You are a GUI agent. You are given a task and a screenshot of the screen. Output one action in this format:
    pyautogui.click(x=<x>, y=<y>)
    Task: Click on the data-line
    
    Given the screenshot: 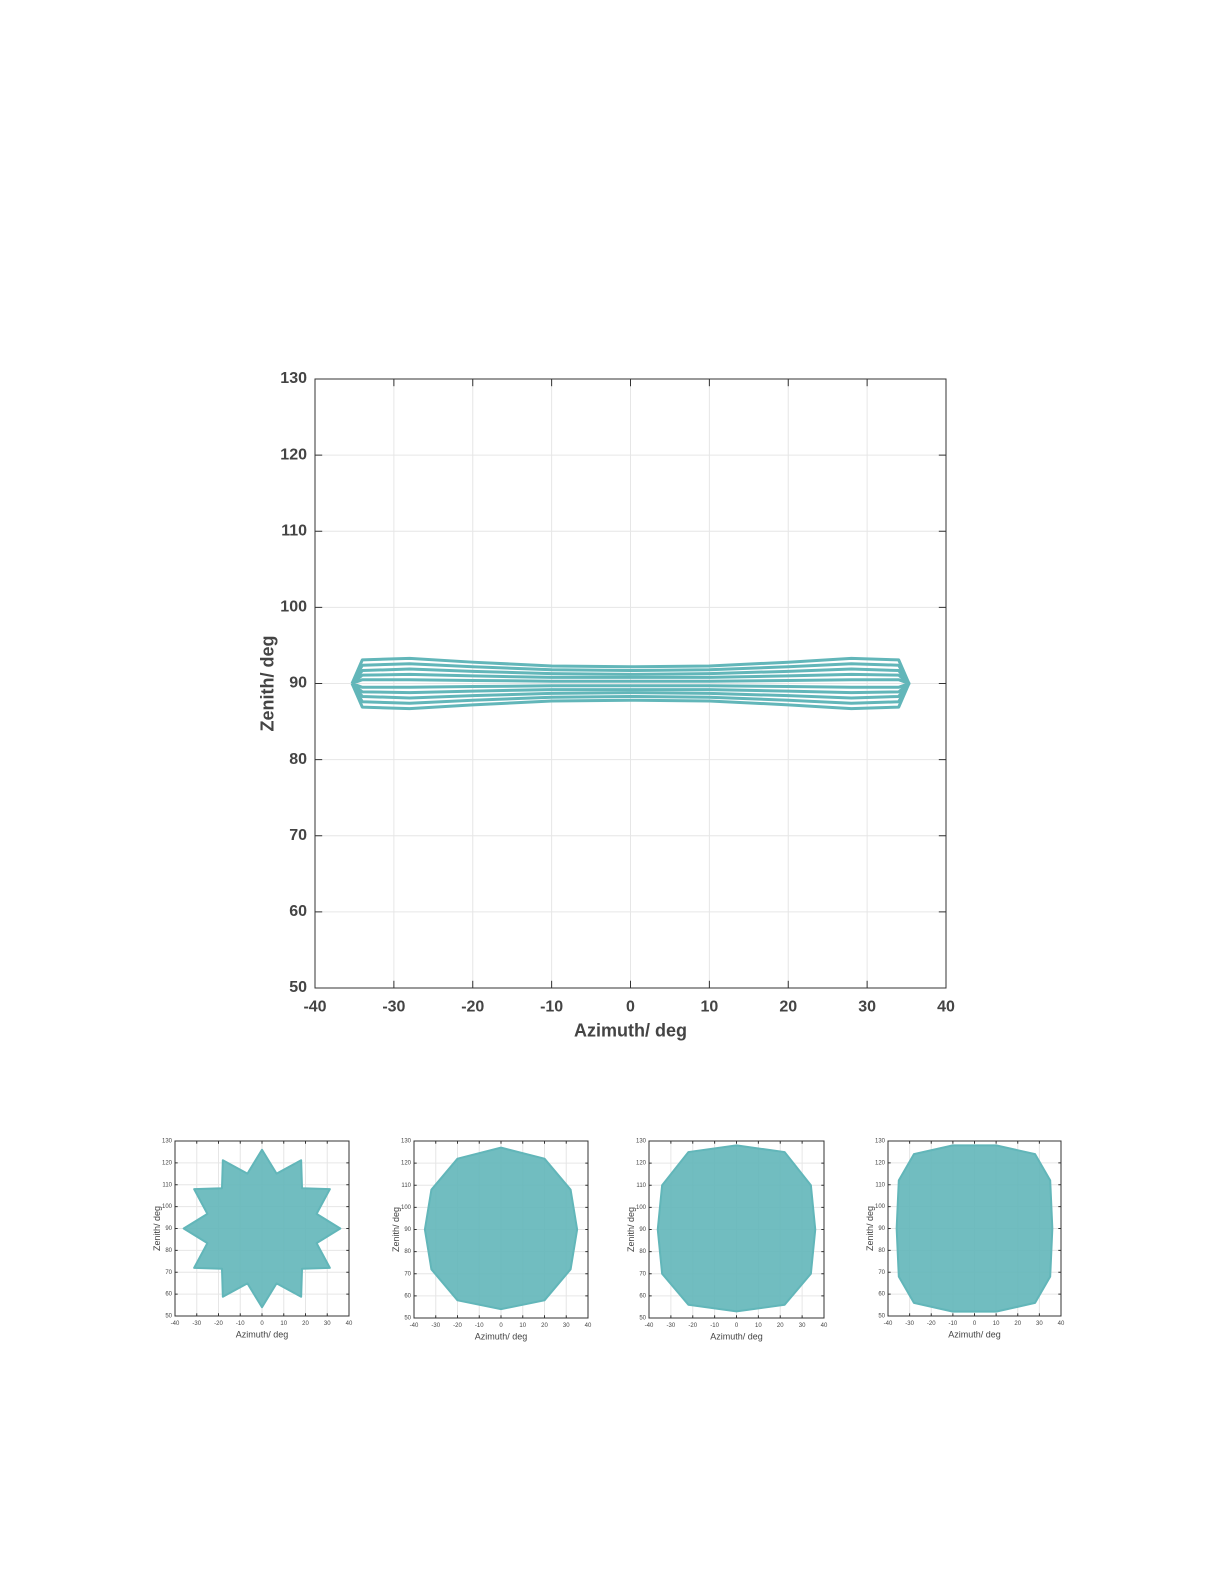 What is the action you would take?
    pyautogui.click(x=631, y=683)
    